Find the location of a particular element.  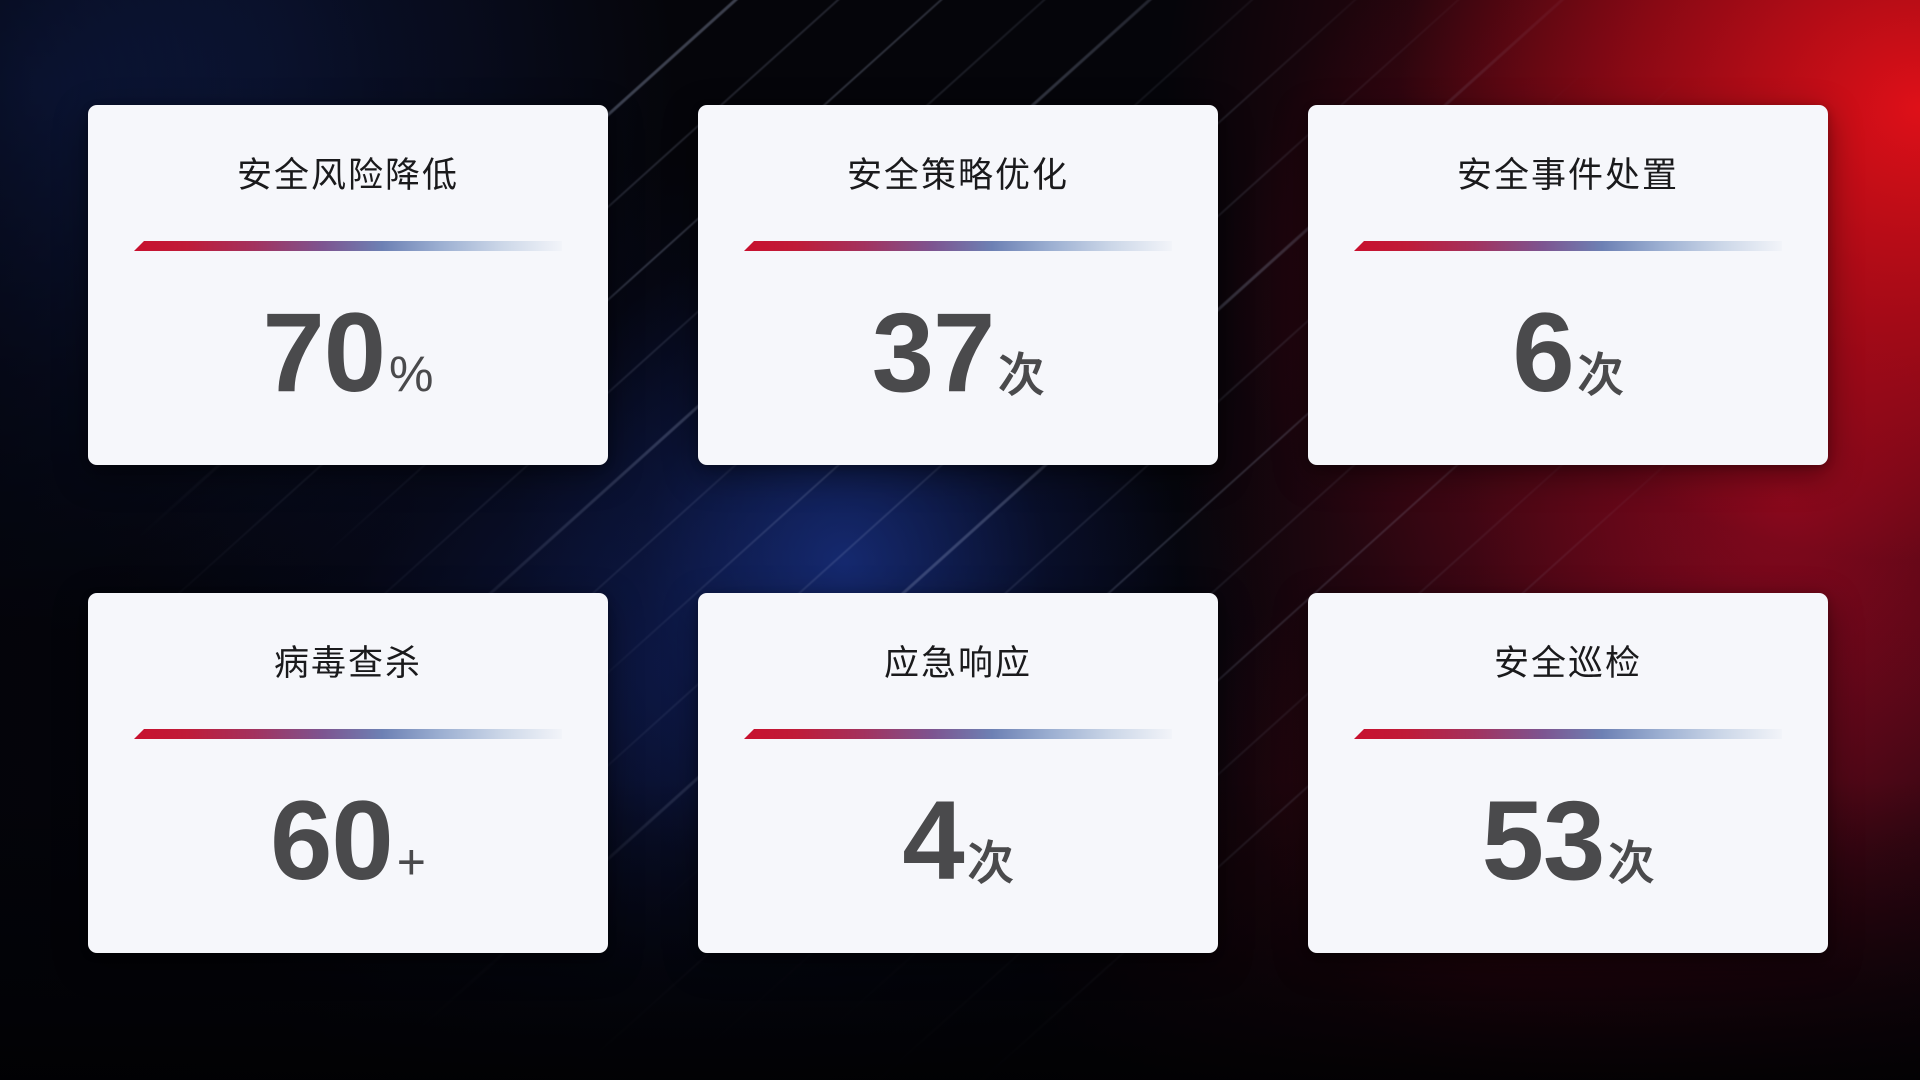

stat-card-value: 53 次 is located at coordinates (1568, 841).